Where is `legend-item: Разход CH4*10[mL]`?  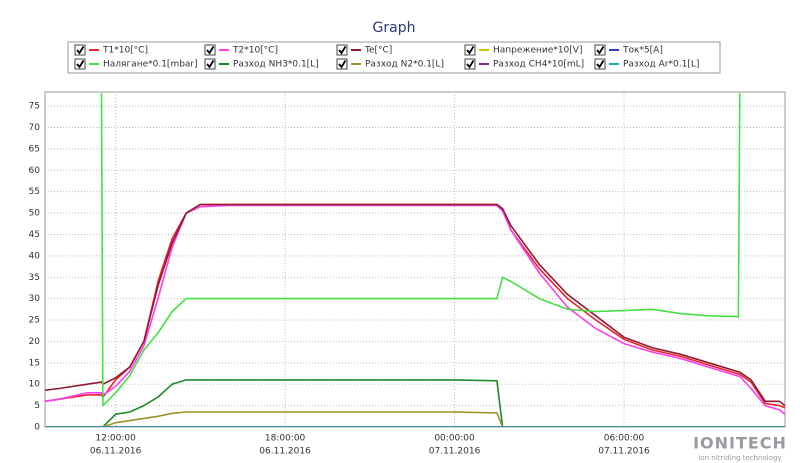
legend-item: Разход CH4*10[mL] is located at coordinates (524, 64).